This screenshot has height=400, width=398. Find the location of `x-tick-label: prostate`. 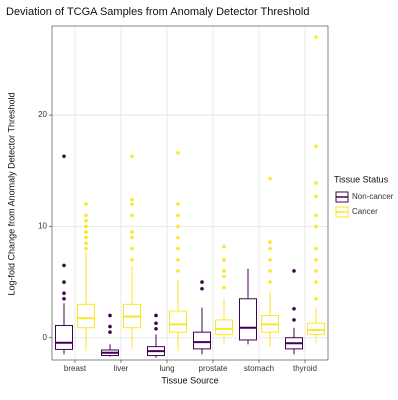

x-tick-label: prostate is located at coordinates (213, 368).